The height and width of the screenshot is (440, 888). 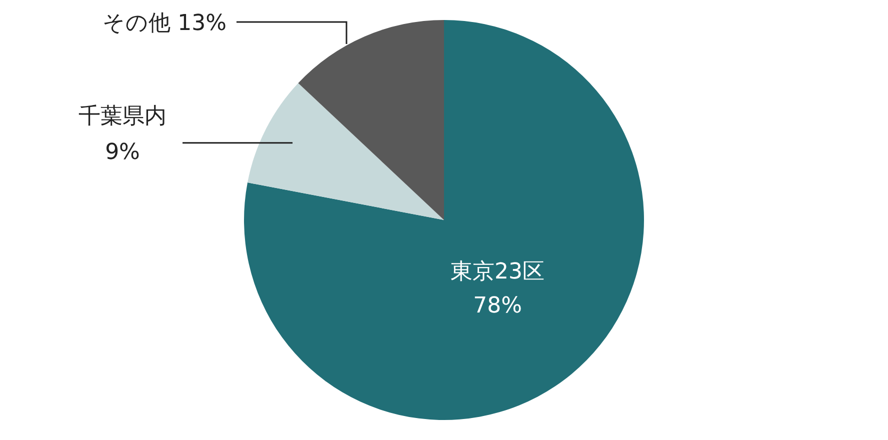 What do you see at coordinates (497, 306) in the screenshot?
I see `data-label: 78%` at bounding box center [497, 306].